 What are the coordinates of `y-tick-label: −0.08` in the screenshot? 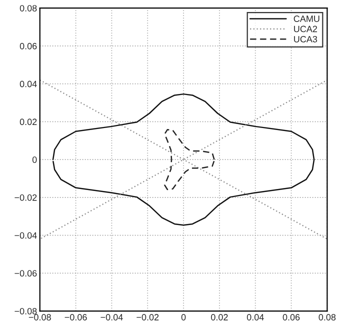 It's located at (25, 311).